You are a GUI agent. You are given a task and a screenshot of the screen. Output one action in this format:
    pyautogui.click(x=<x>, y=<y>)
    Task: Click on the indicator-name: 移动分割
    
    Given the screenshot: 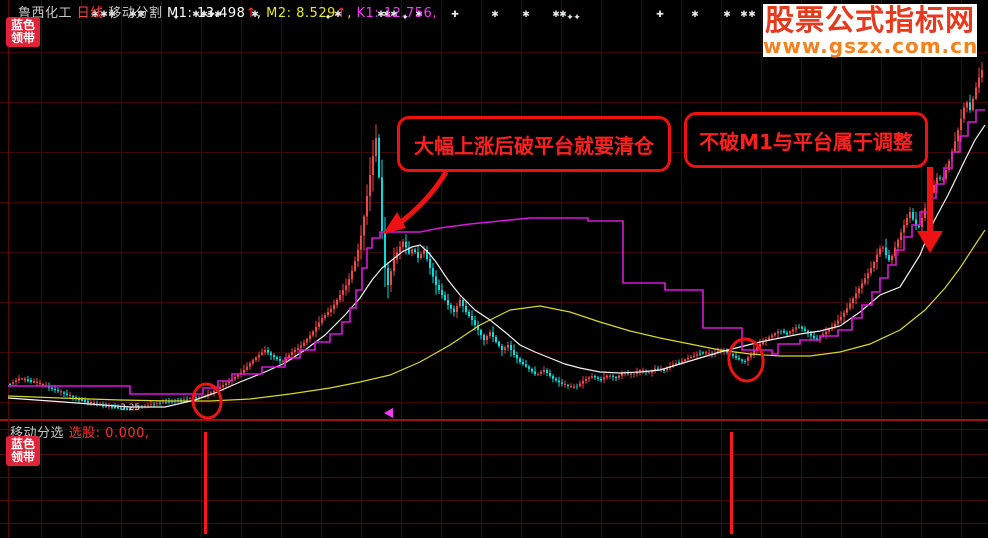 What is the action you would take?
    pyautogui.click(x=135, y=13)
    